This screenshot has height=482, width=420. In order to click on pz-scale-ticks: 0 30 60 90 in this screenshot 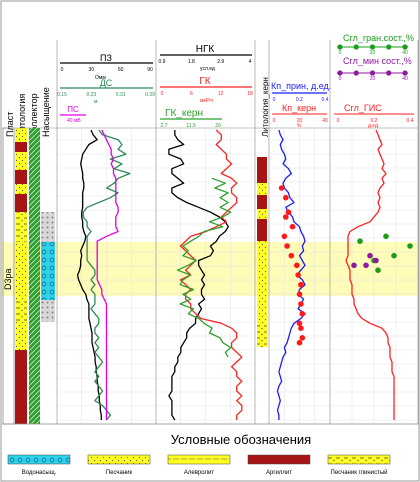, I will do `click(107, 70)`.